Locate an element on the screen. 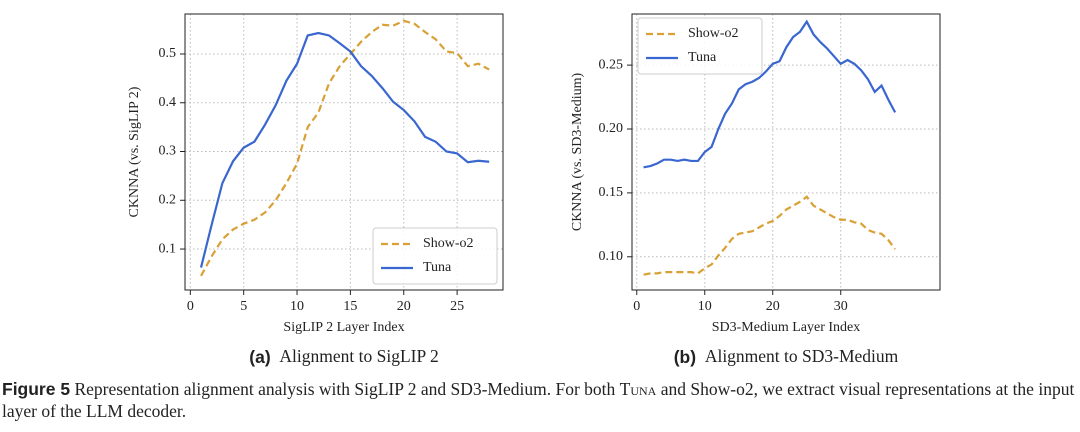 The width and height of the screenshot is (1080, 432). x-tick-label: 25 is located at coordinates (457, 306).